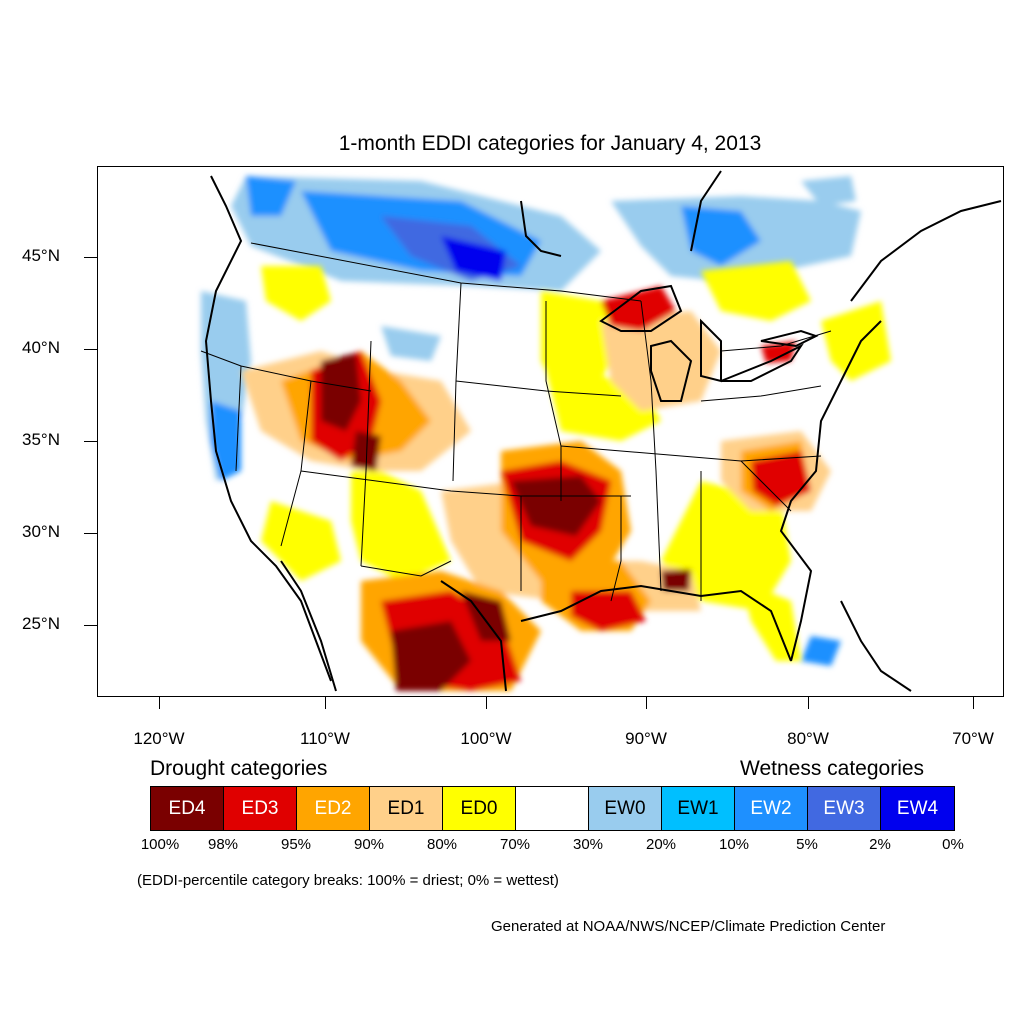  I want to click on legend-ew3: EW3, so click(844, 808).